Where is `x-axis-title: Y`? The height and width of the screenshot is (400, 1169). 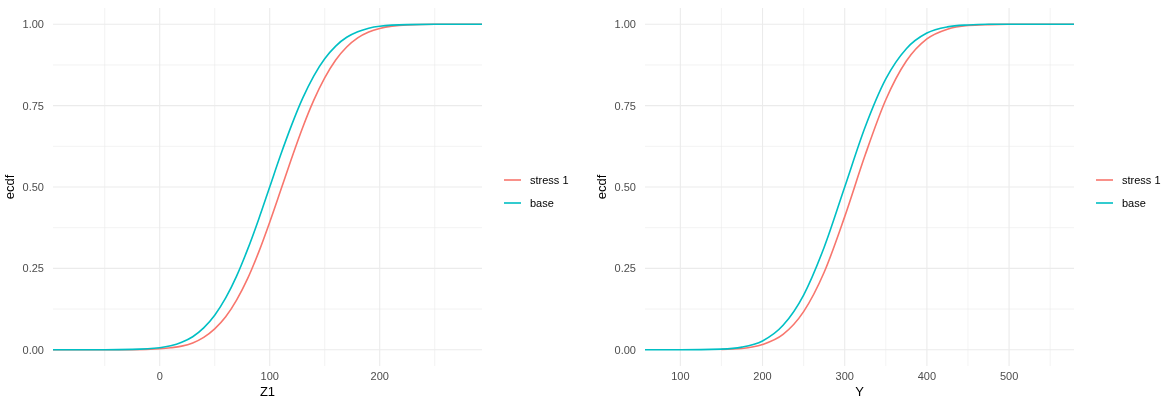 x-axis-title: Y is located at coordinates (860, 391).